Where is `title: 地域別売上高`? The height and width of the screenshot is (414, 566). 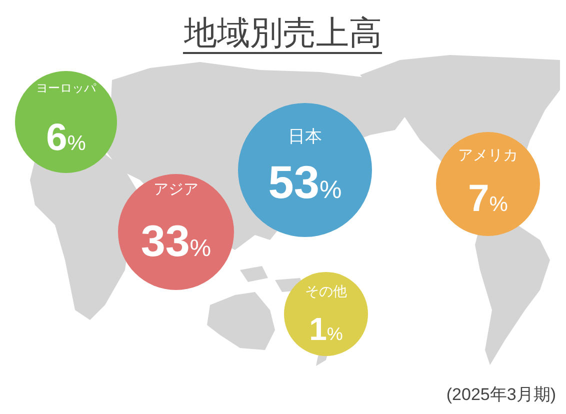
title: 地域別売上高 is located at coordinates (283, 32).